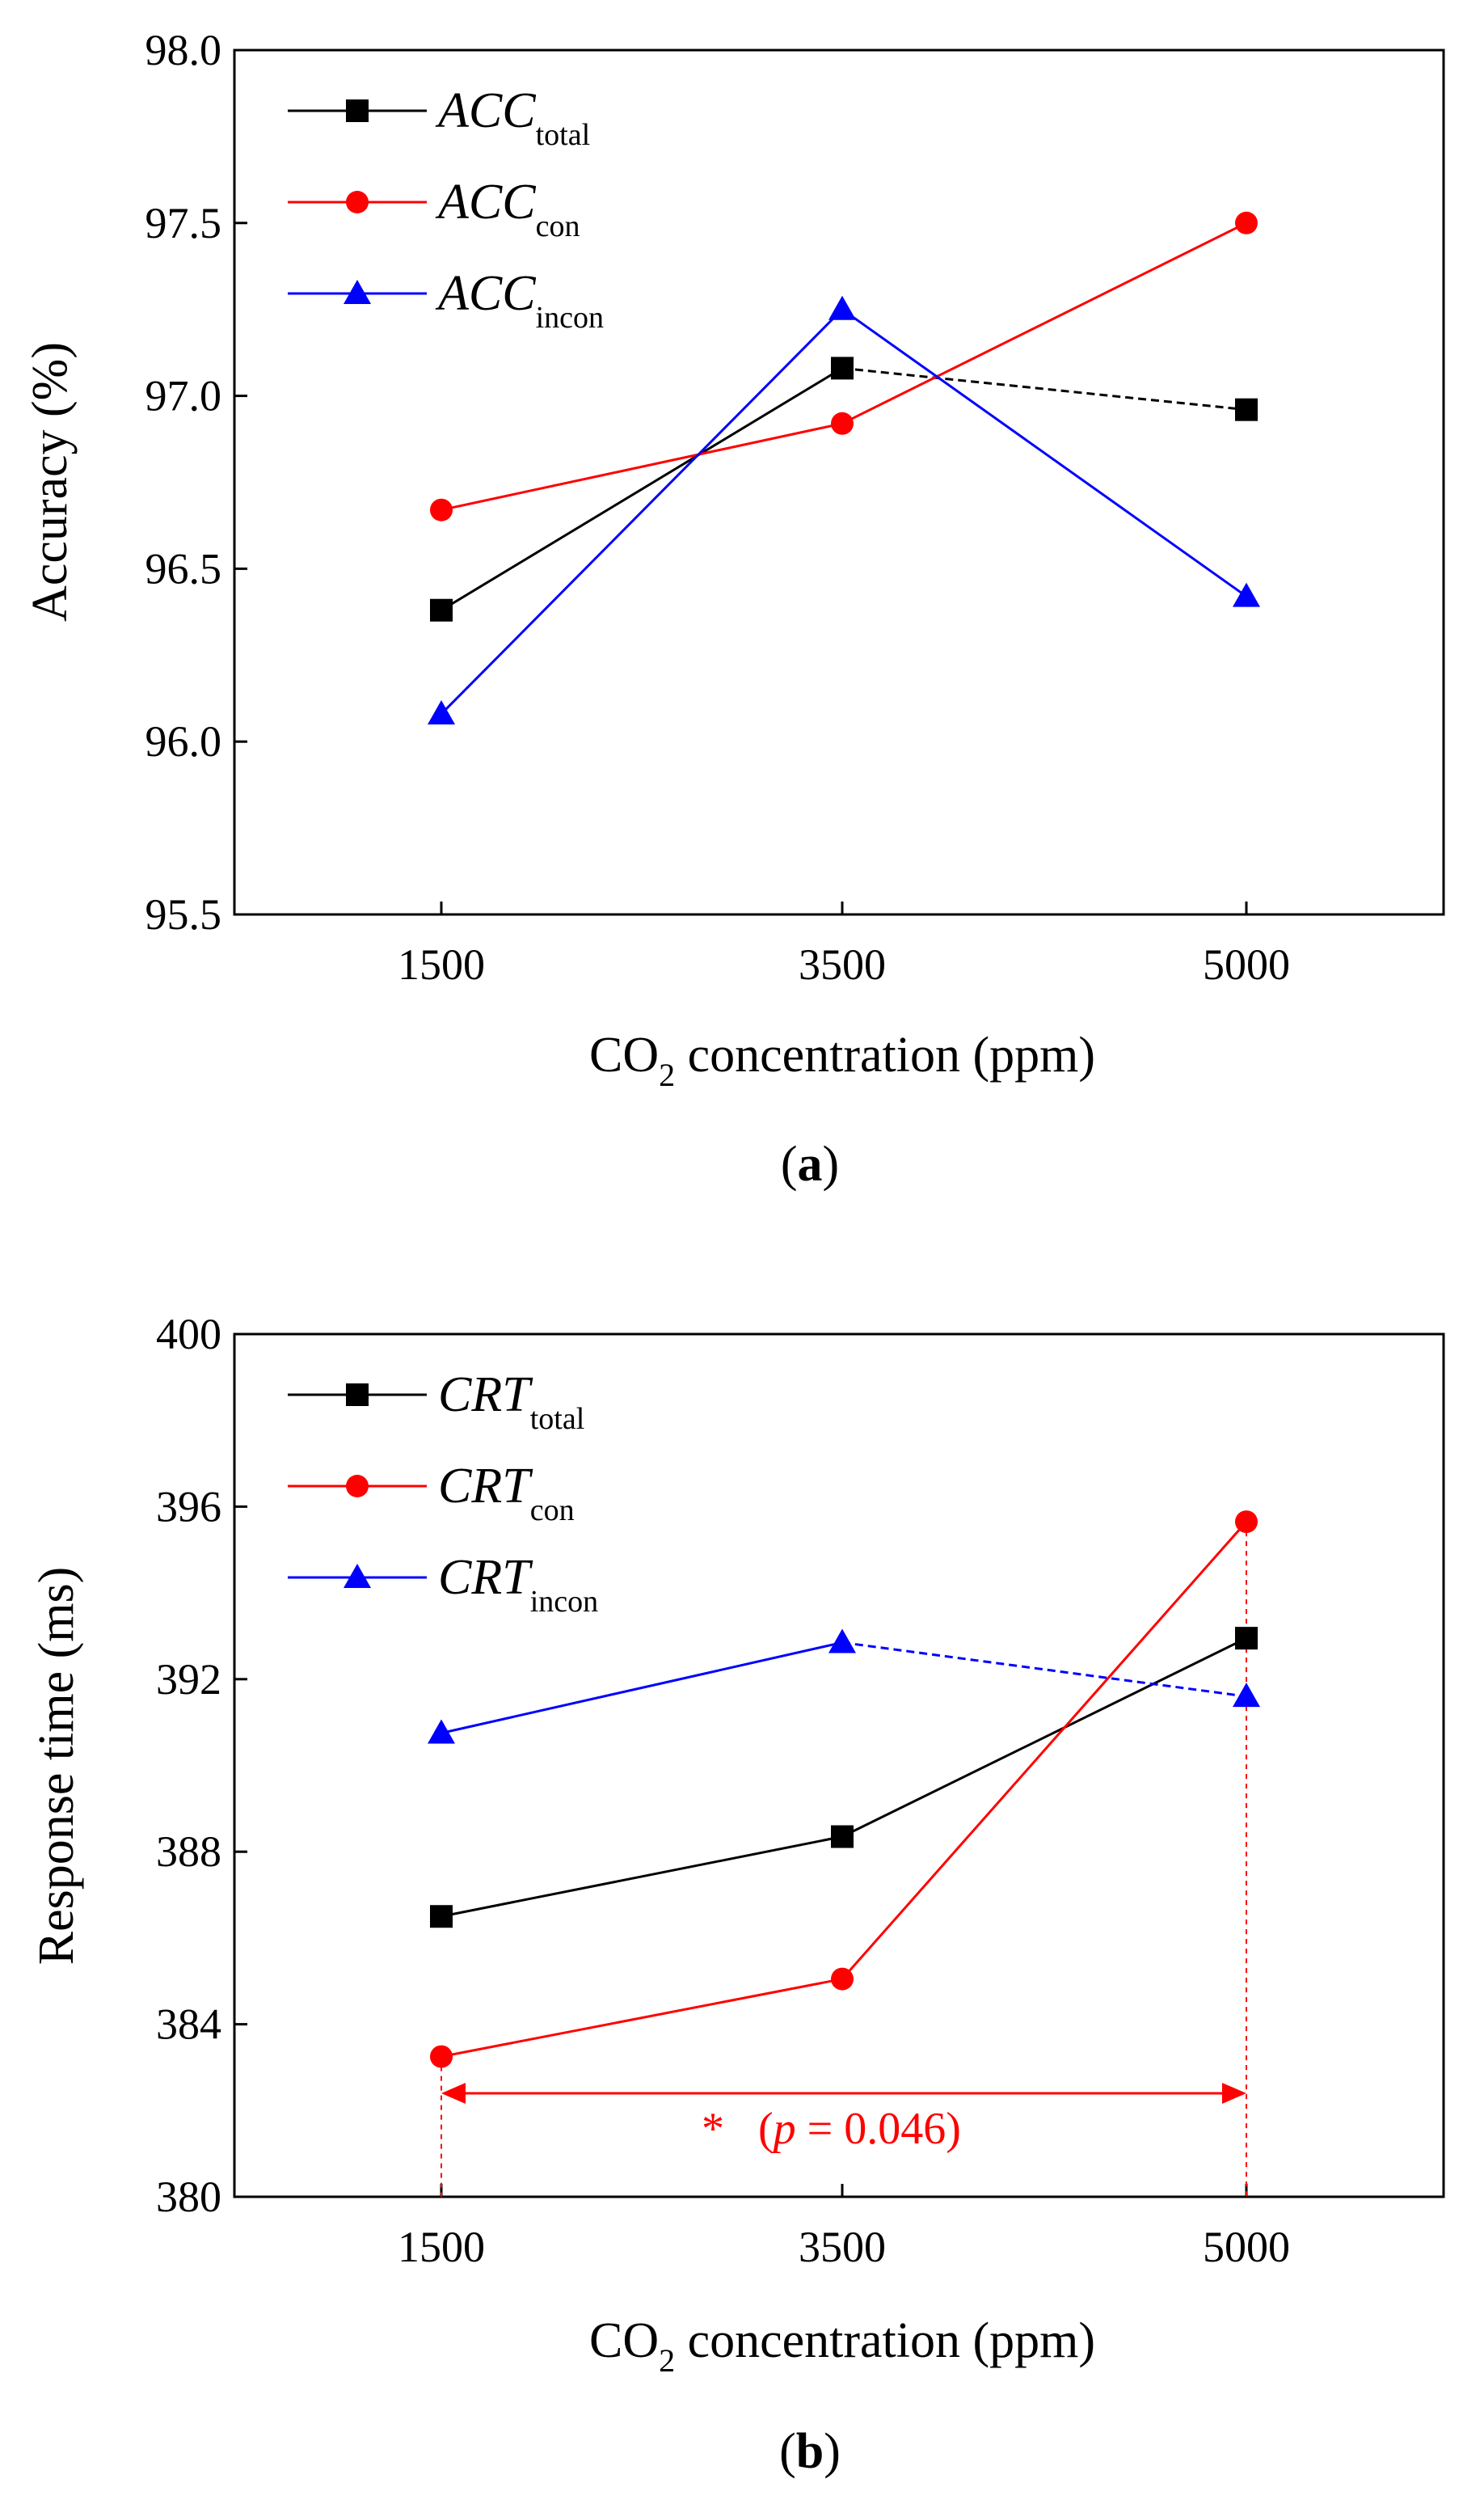  What do you see at coordinates (1234, 2093) in the screenshot?
I see `arrowhead-right` at bounding box center [1234, 2093].